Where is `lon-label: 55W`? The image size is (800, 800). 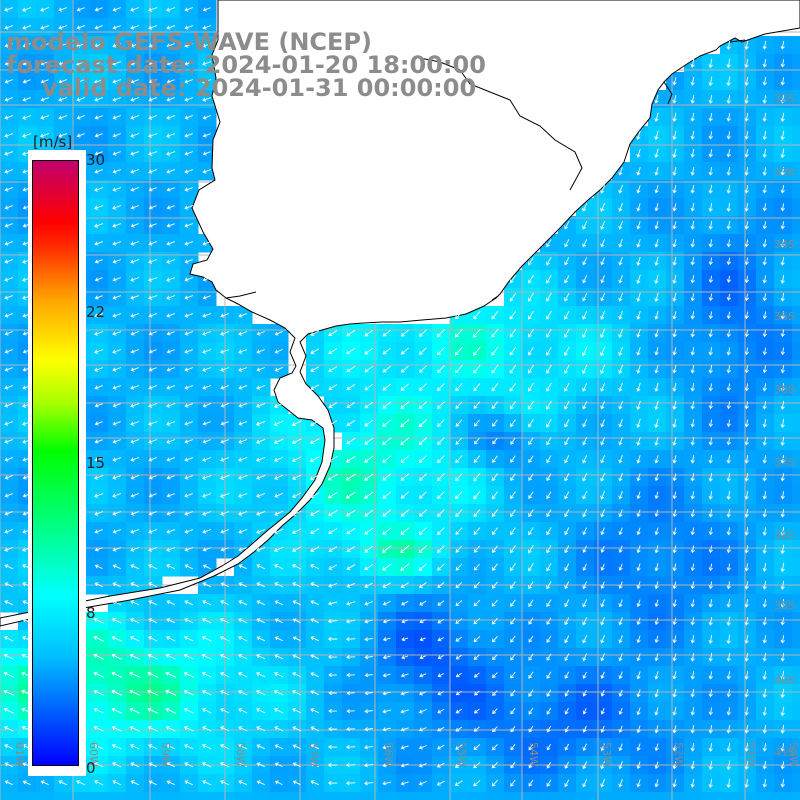 lon-label: 55W is located at coordinates (461, 754).